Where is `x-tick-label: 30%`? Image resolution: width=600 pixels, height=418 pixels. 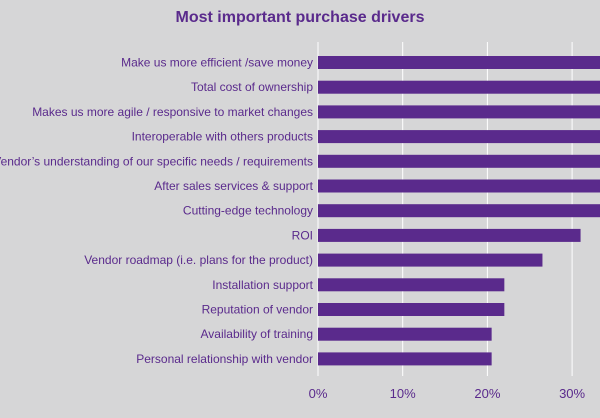 x-tick-label: 30% is located at coordinates (572, 393).